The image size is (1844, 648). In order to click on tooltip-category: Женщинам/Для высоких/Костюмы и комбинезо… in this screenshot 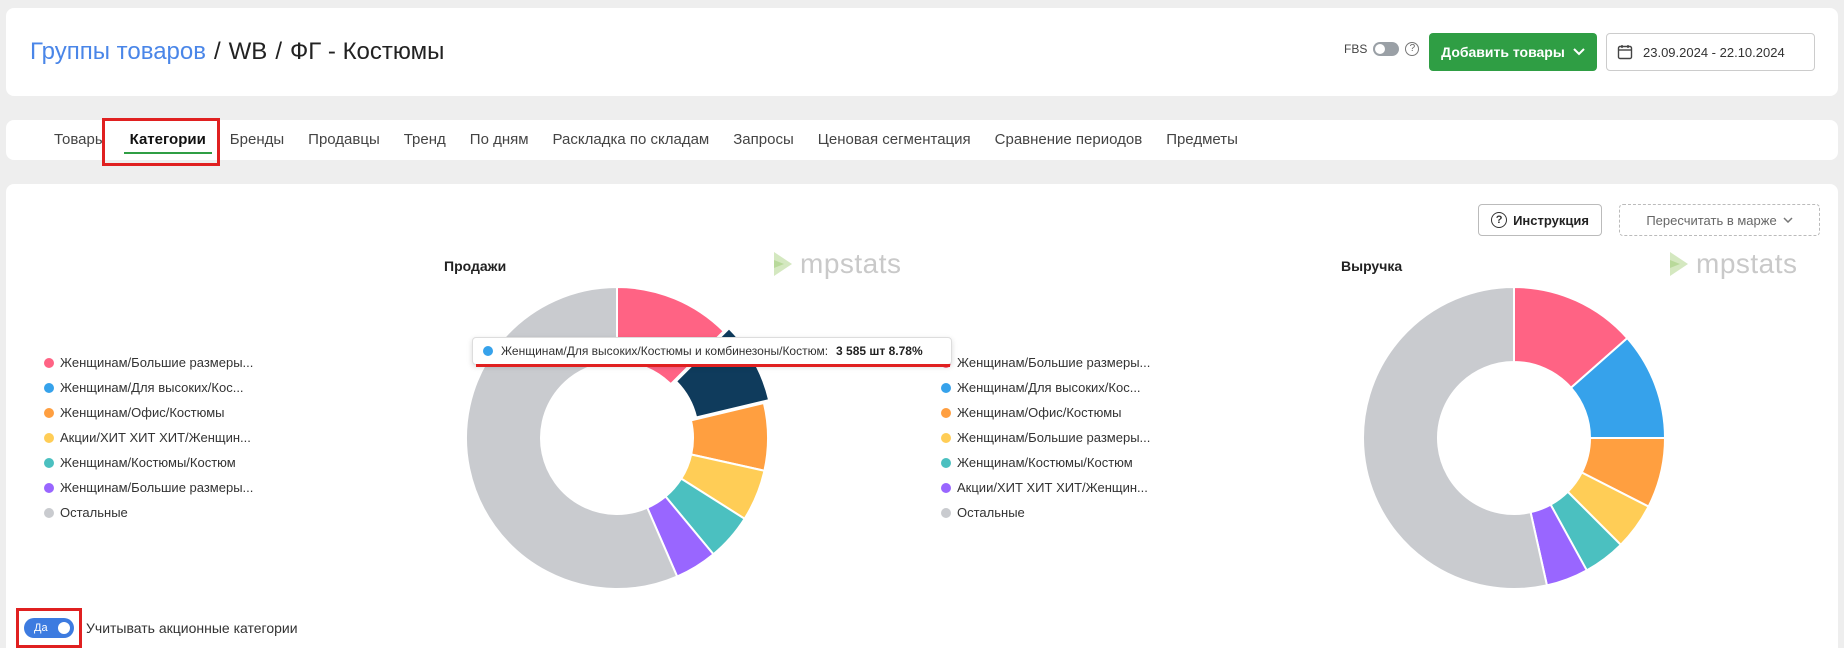, I will do `click(665, 351)`.